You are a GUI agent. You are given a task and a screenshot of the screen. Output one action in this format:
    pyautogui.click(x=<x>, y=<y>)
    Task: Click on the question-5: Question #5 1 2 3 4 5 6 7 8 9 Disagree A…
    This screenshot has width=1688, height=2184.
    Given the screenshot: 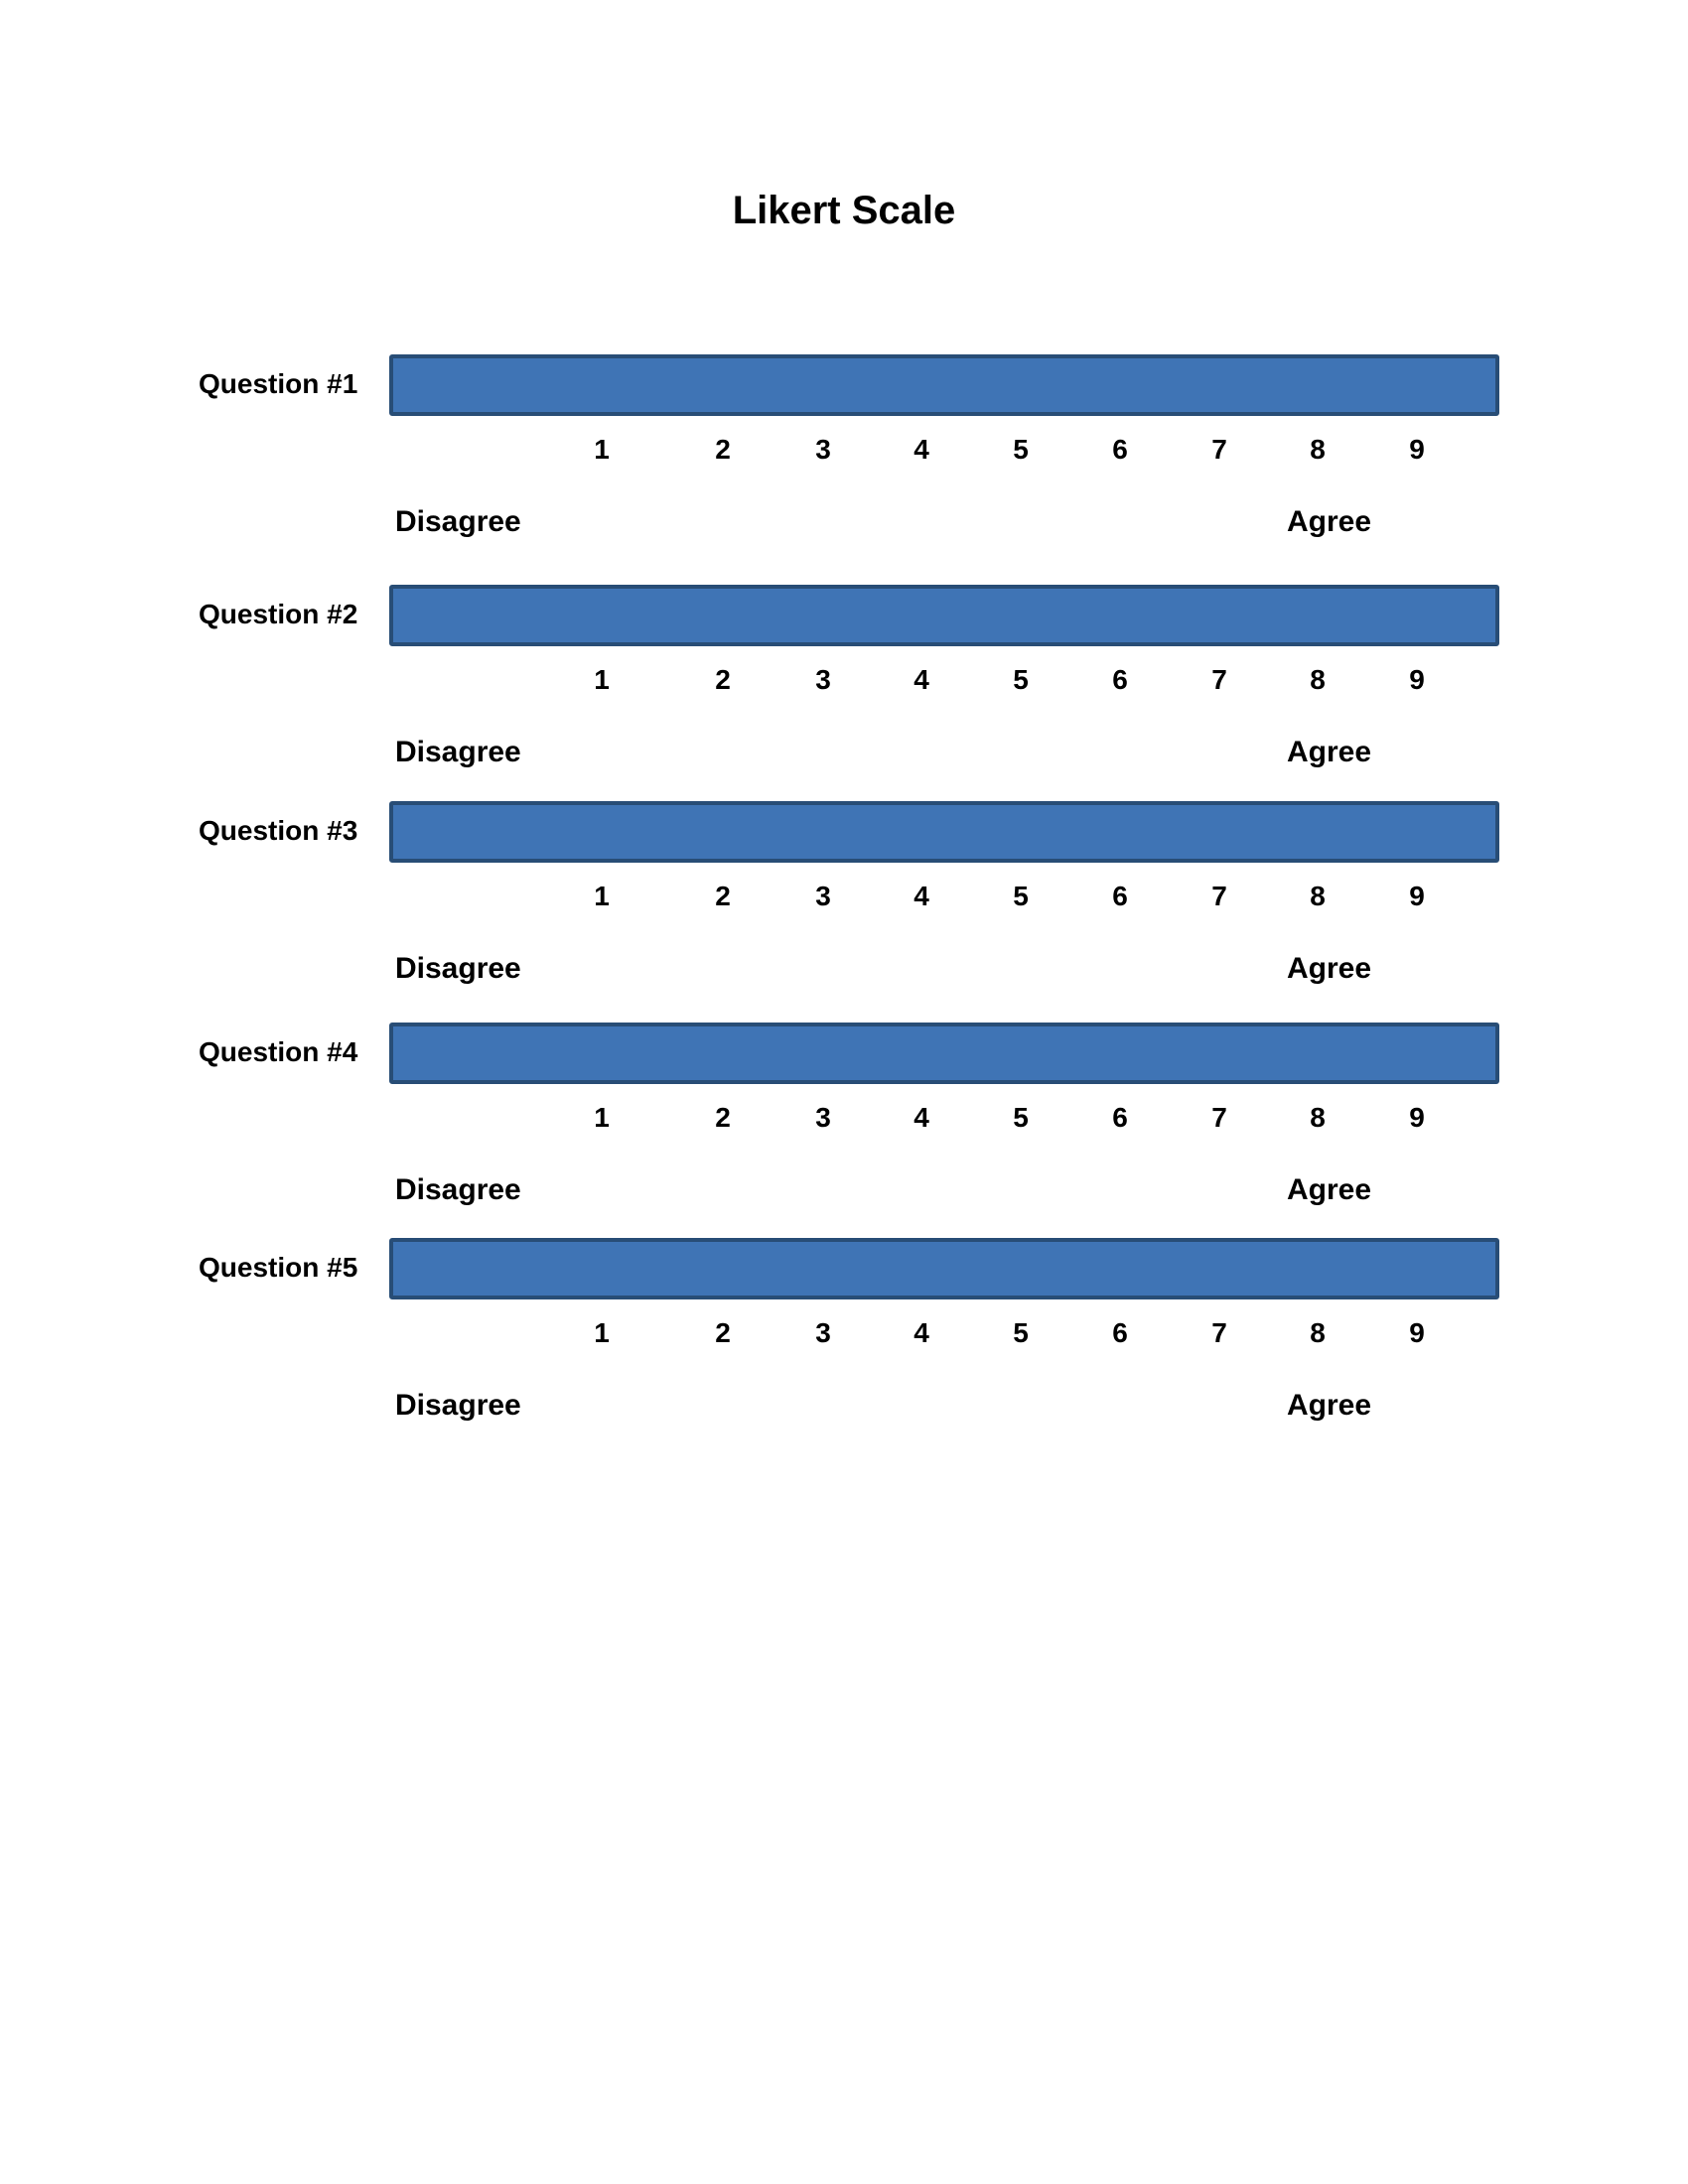 What is the action you would take?
    pyautogui.click(x=844, y=1352)
    